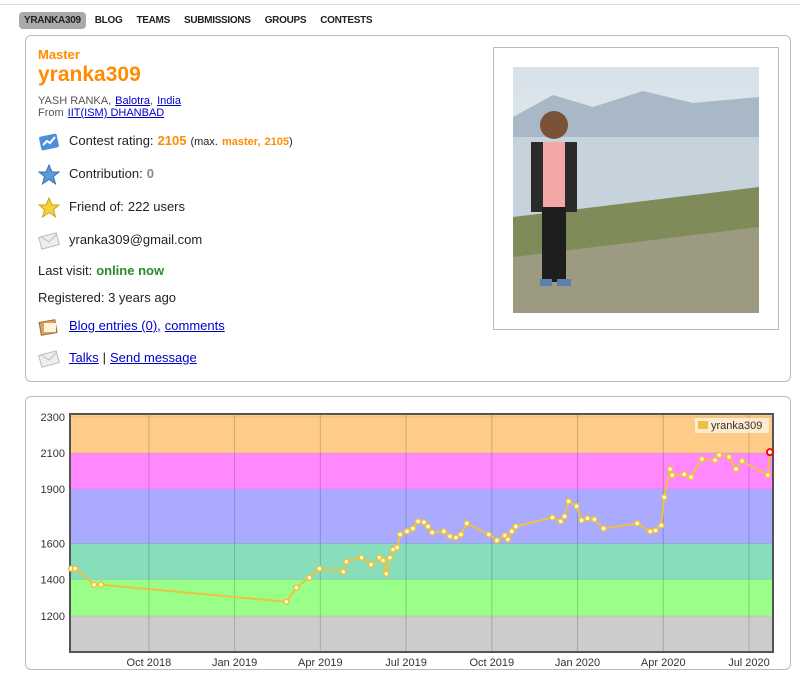  What do you see at coordinates (49, 241) in the screenshot?
I see `email-icon` at bounding box center [49, 241].